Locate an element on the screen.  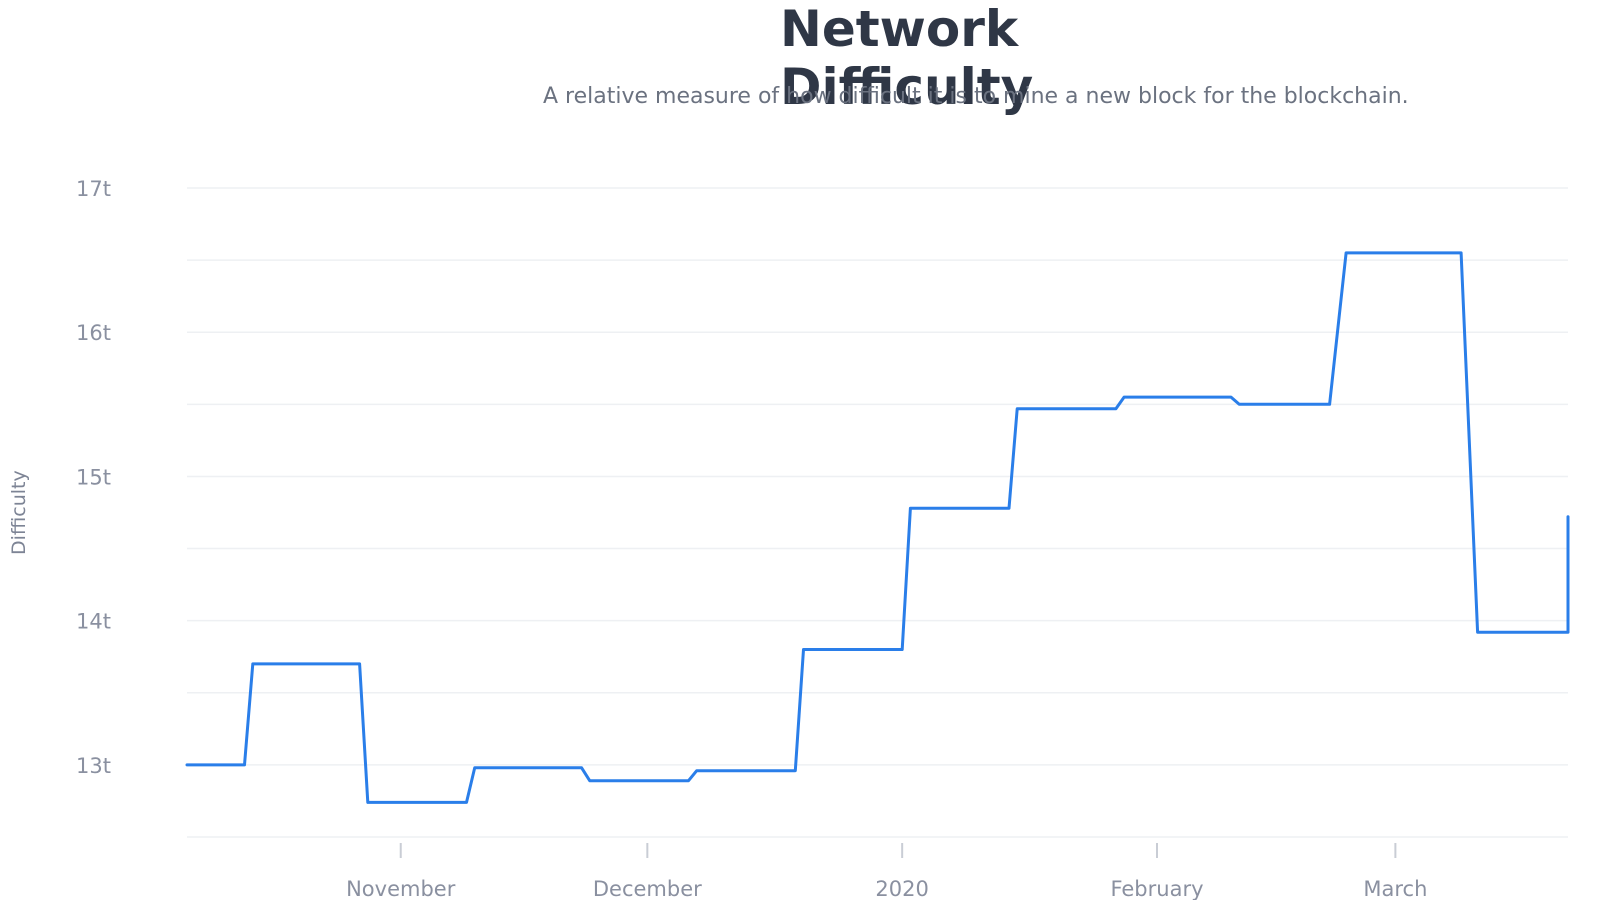
y-tick-label: 14t is located at coordinates (93, 622).